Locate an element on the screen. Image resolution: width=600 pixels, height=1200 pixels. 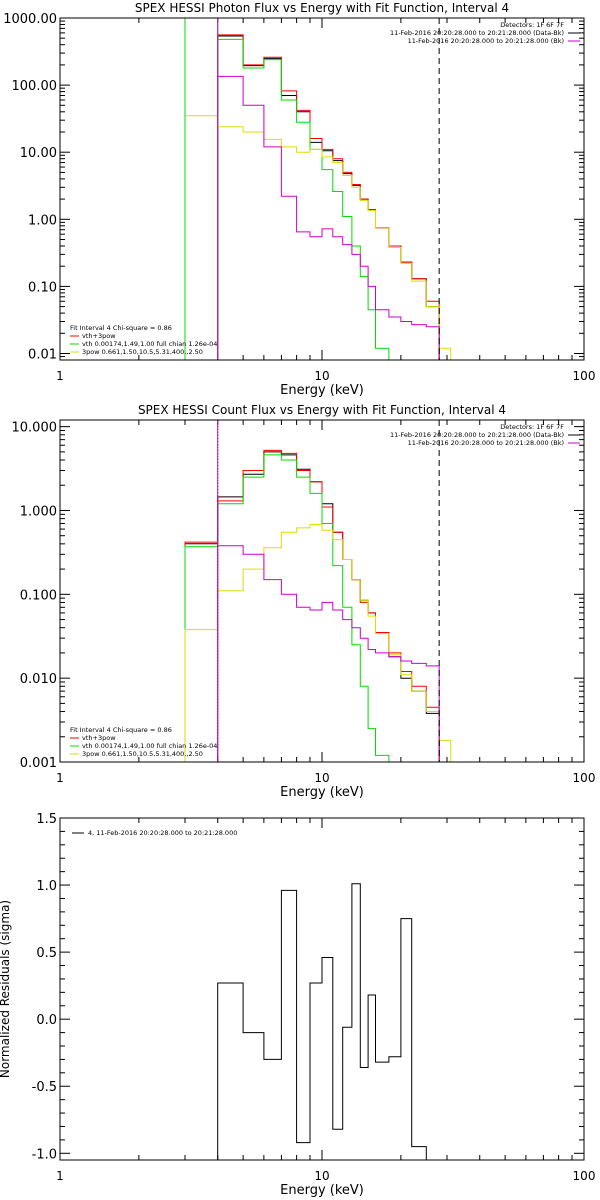
y-tick-label: 10.000 is located at coordinates (35, 428).